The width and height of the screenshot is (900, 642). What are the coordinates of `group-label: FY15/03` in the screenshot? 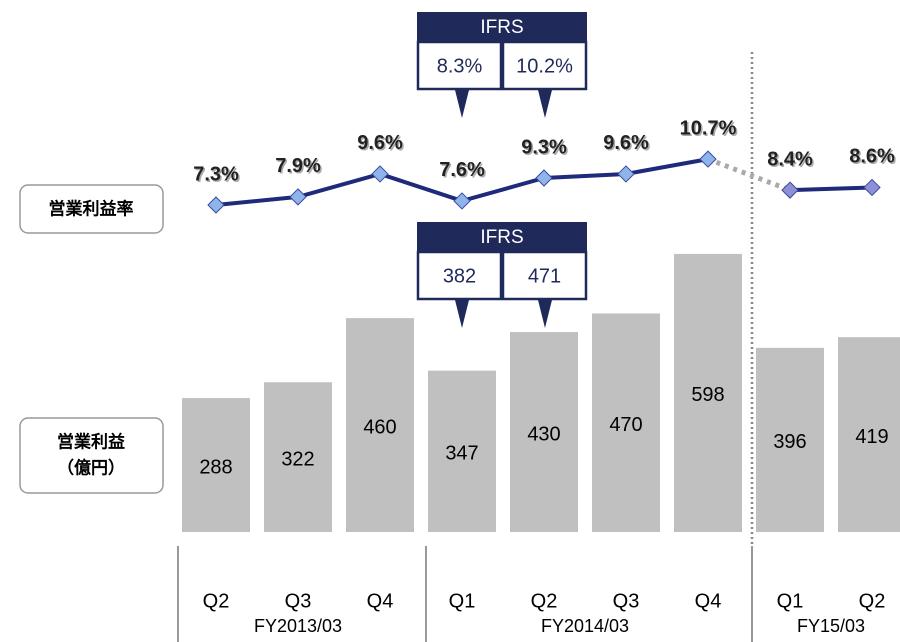 It's located at (831, 626).